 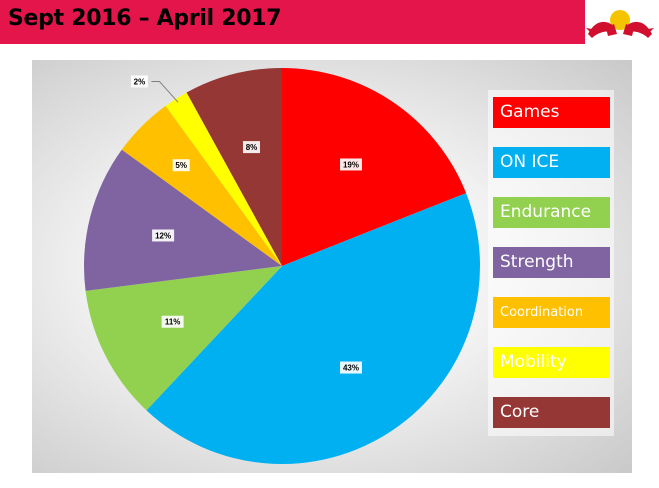 I want to click on data-label-strength: 12%, so click(x=163, y=235).